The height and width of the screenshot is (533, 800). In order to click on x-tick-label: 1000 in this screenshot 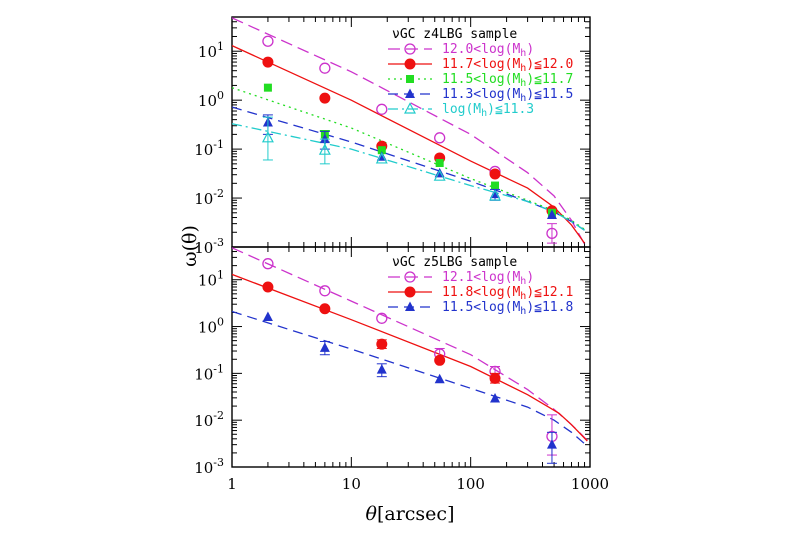, I will do `click(590, 484)`.